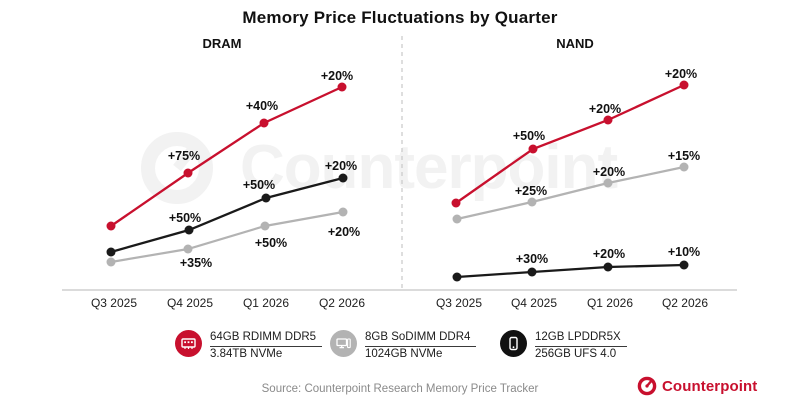  I want to click on nand-mobile-points, so click(570, 271).